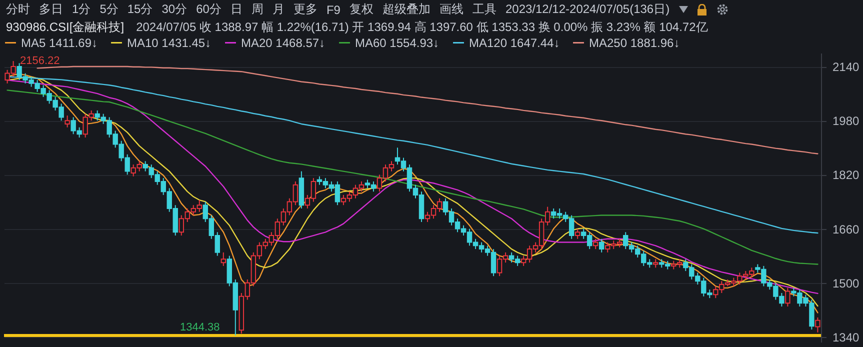 This screenshot has width=863, height=347. Describe the element at coordinates (361, 9) in the screenshot. I see `text: 复权` at that location.